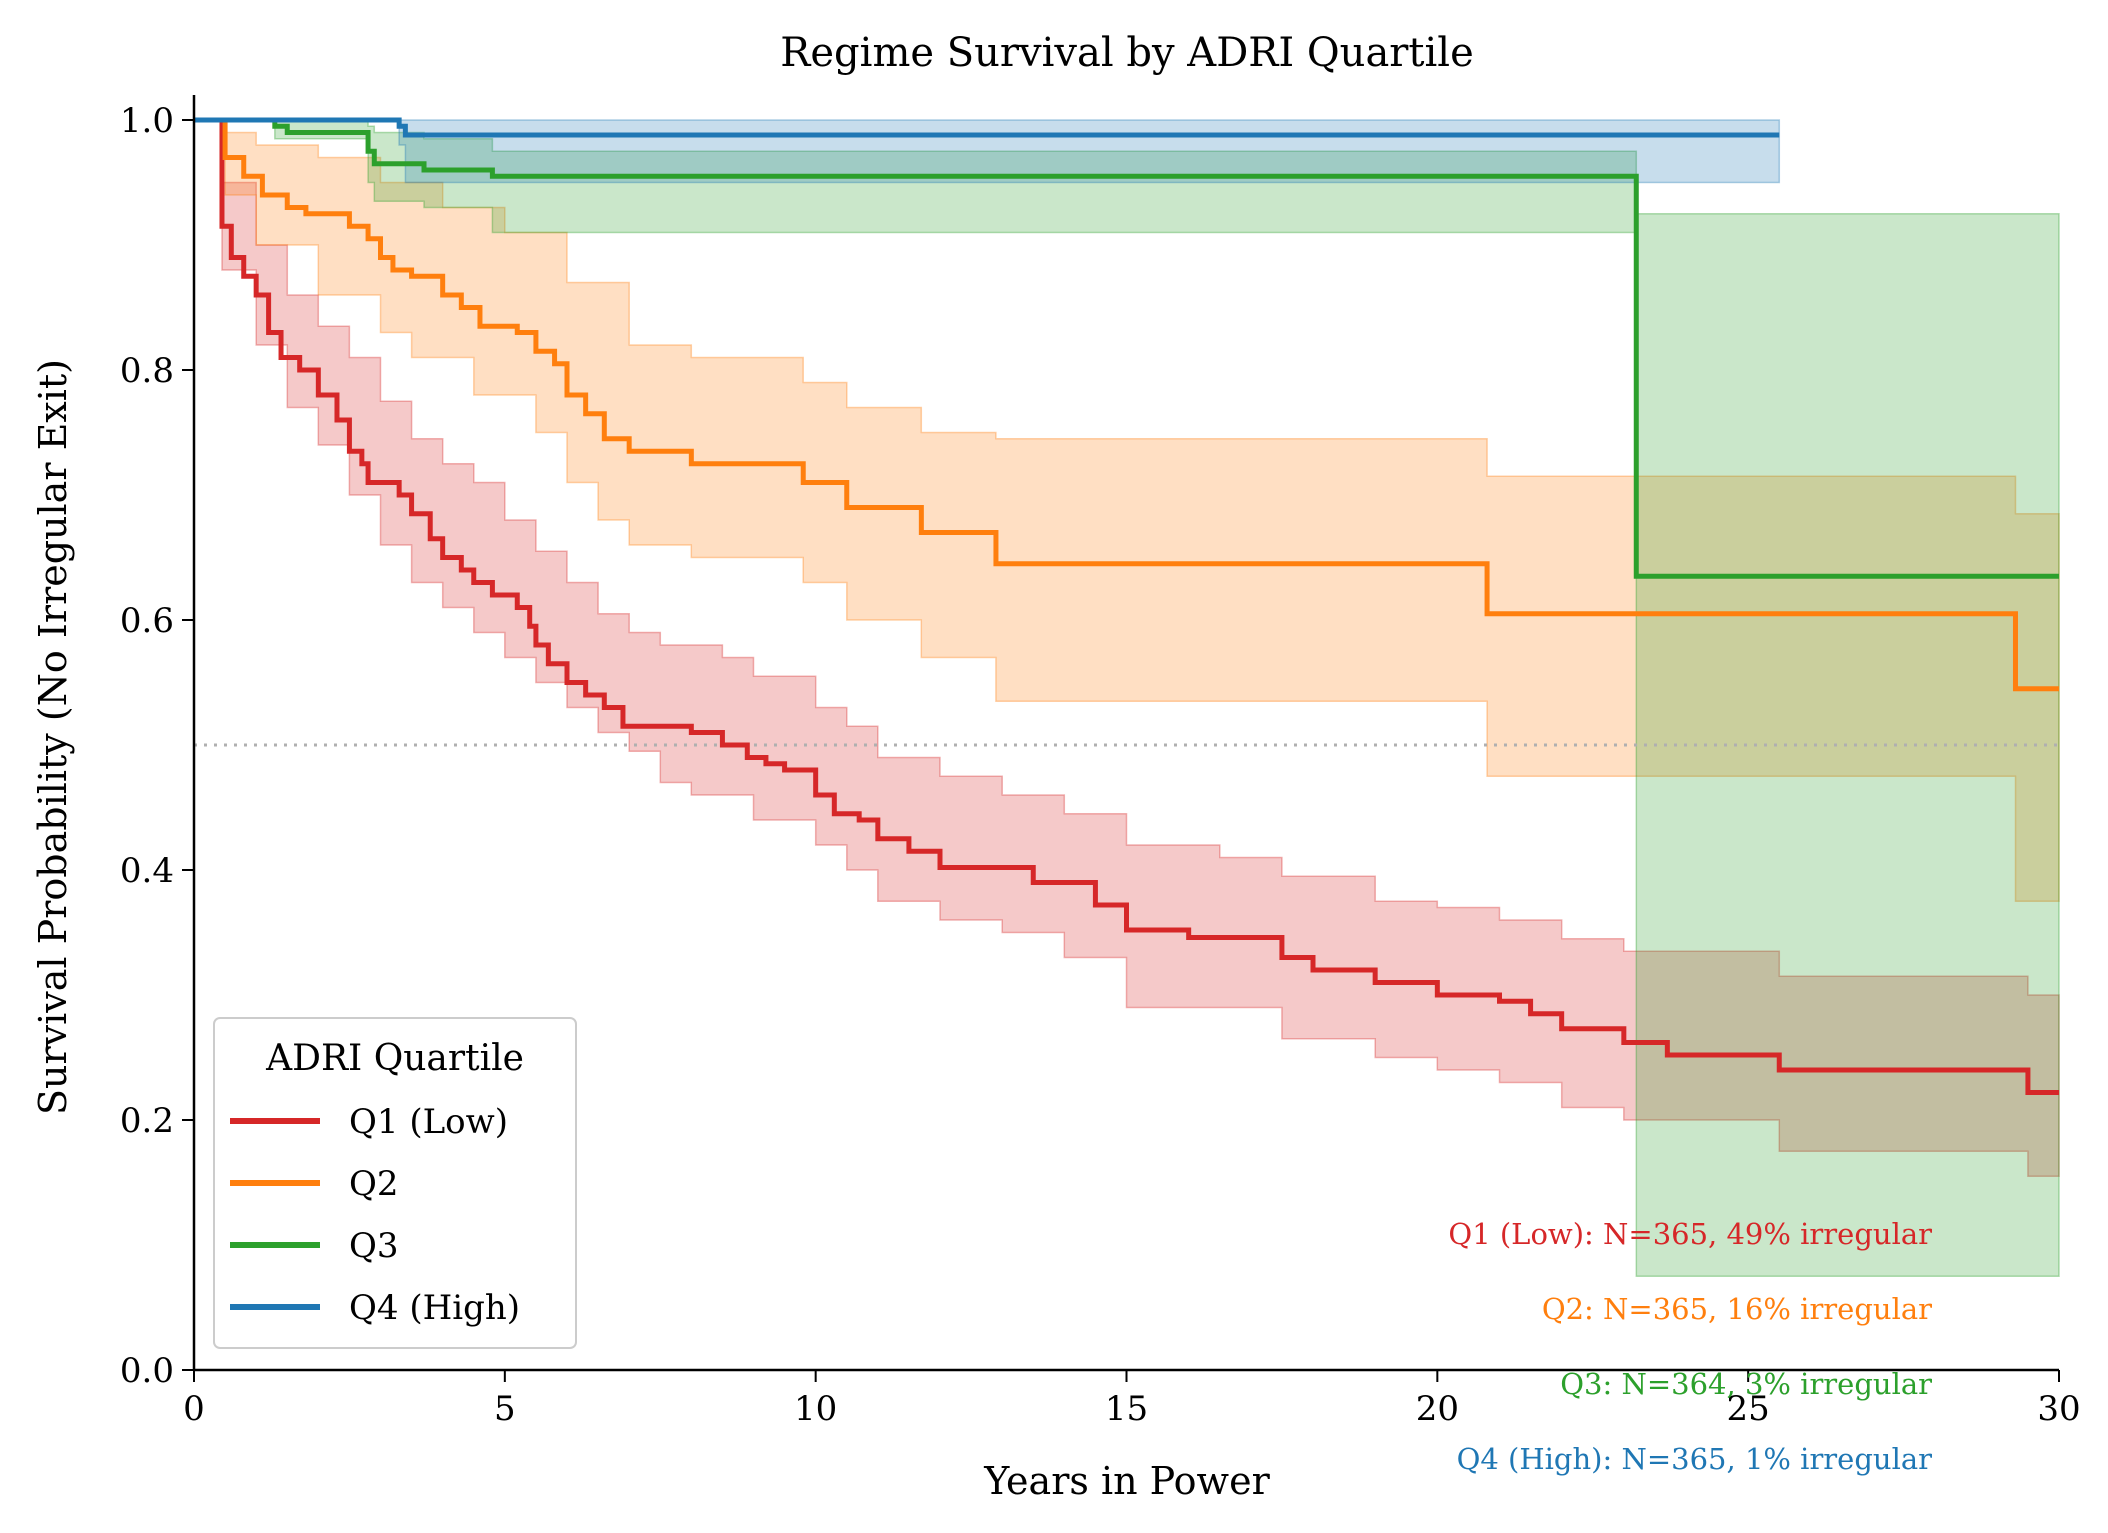 This screenshot has width=2108, height=1533. Describe the element at coordinates (1126, 1409) in the screenshot. I see `x-tick-label: 15` at that location.